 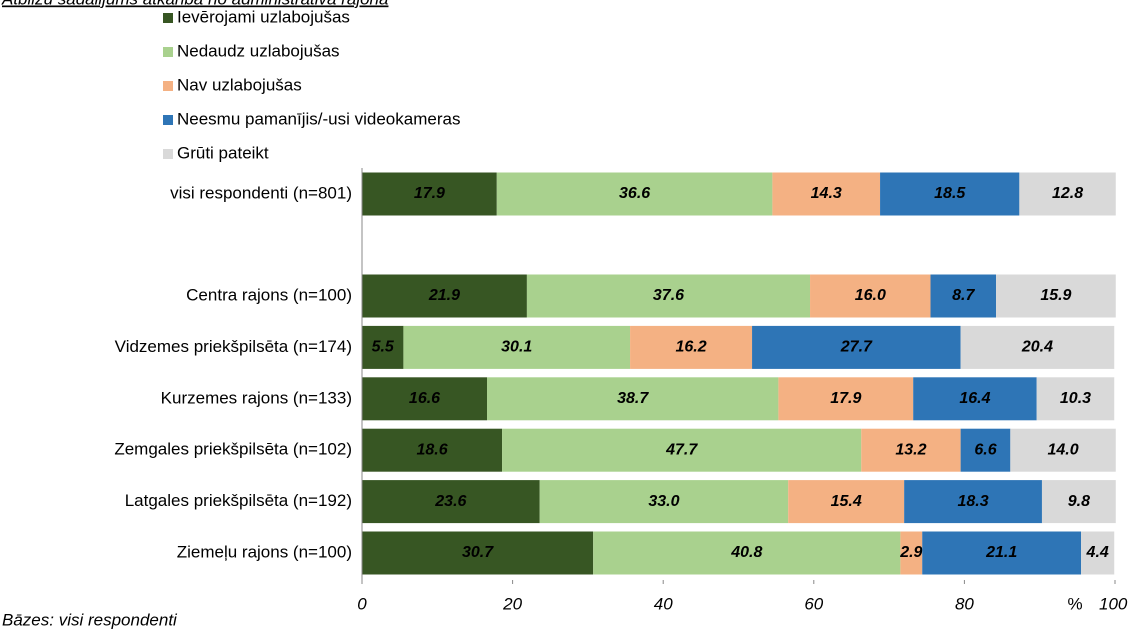 I want to click on data-label: 23.6, so click(x=450, y=501).